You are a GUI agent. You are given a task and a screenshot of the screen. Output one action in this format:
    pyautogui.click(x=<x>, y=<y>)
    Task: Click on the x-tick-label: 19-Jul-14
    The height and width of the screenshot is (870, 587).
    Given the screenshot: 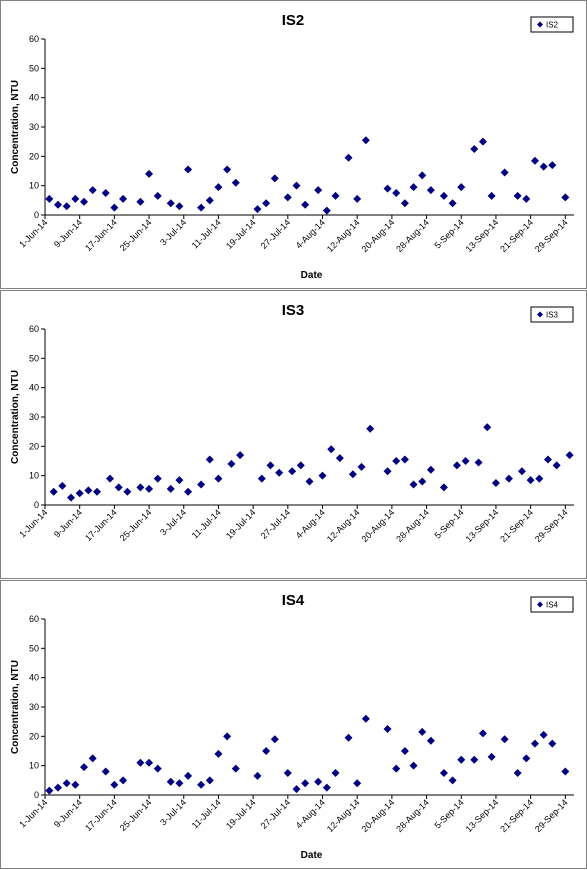 What is the action you would take?
    pyautogui.click(x=241, y=234)
    